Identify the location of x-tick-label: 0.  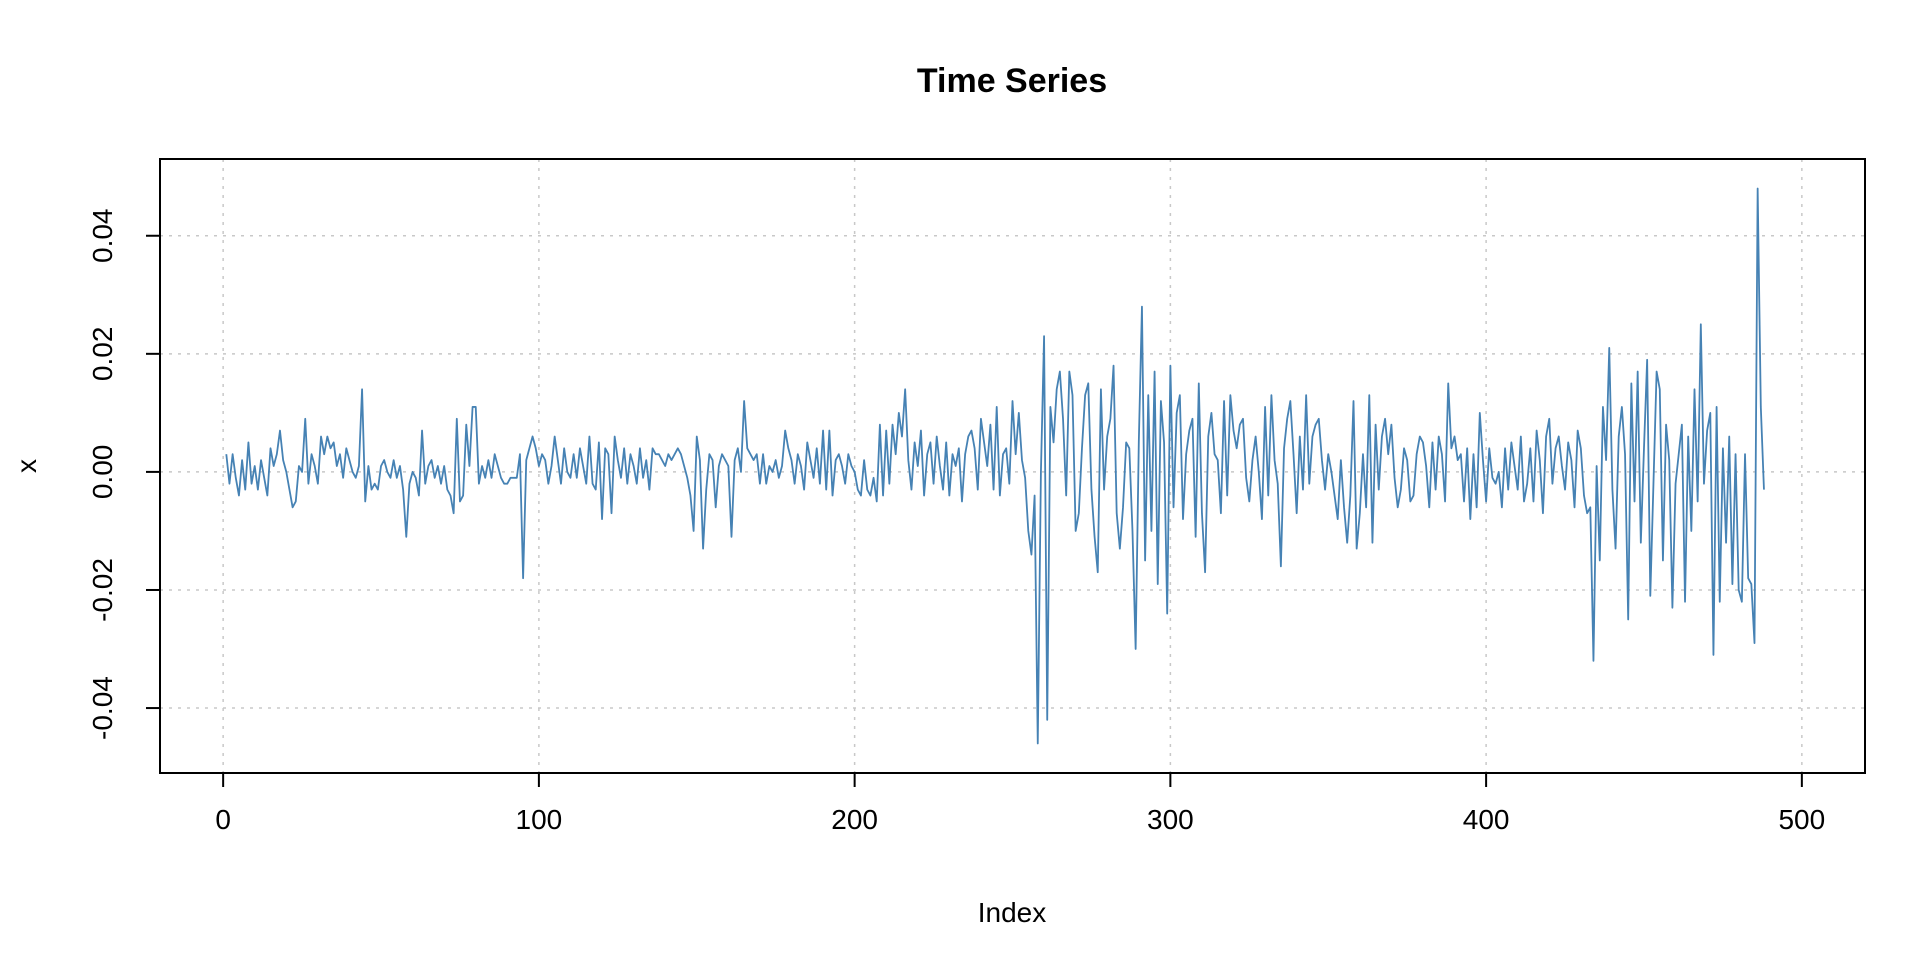
(223, 819).